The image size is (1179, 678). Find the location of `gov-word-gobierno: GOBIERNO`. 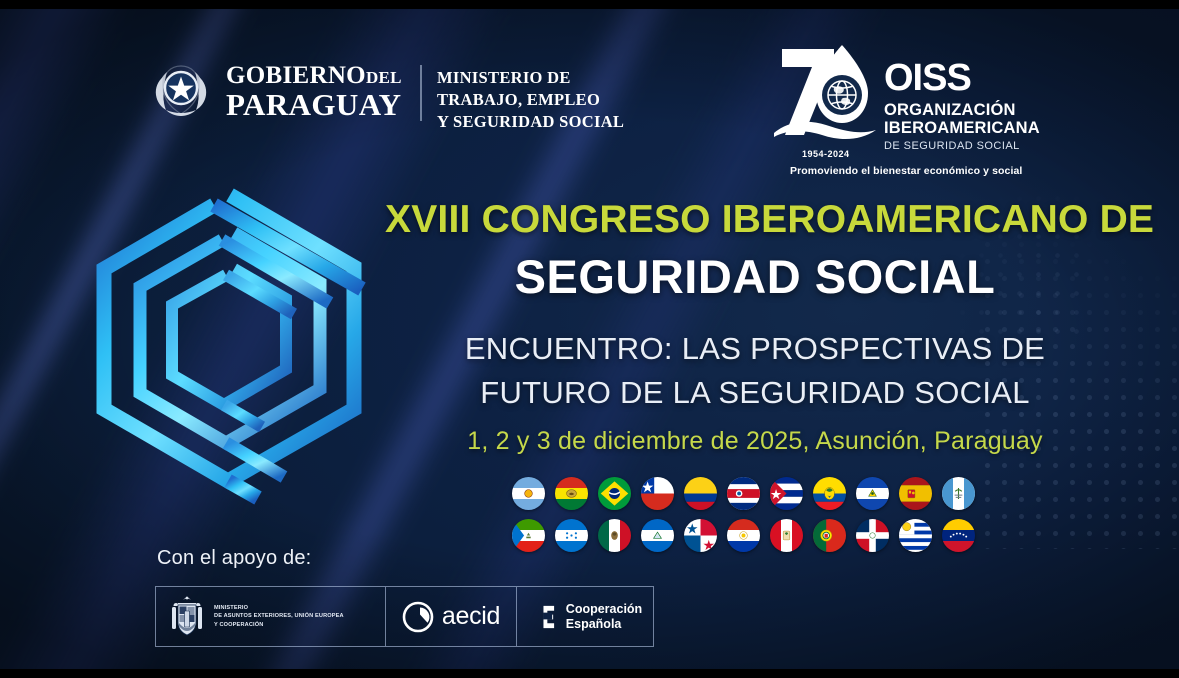

gov-word-gobierno: GOBIERNO is located at coordinates (296, 76).